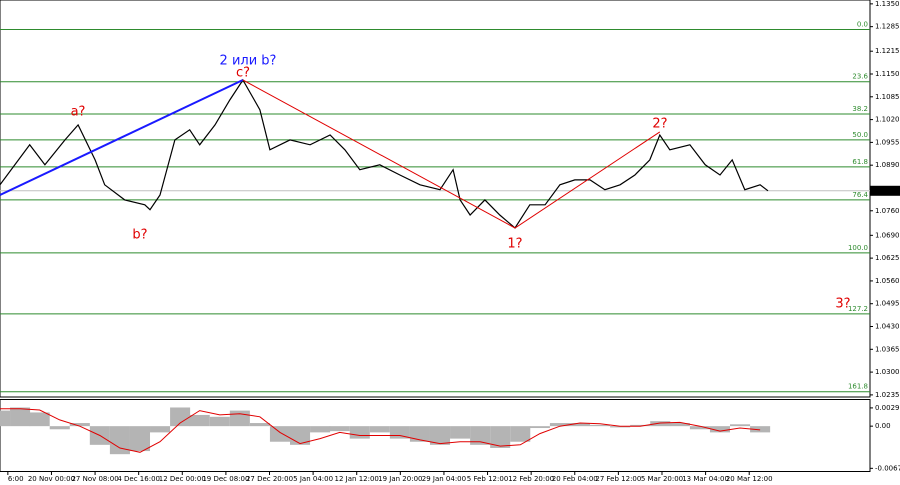  What do you see at coordinates (860, 135) in the screenshot?
I see `fib-label: 50.0` at bounding box center [860, 135].